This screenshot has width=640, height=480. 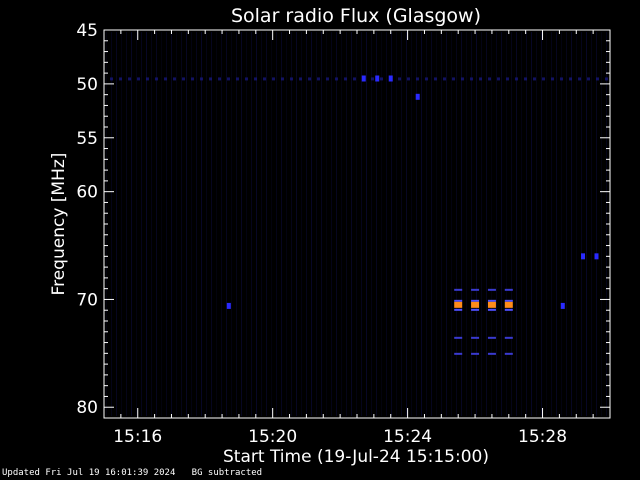 I want to click on x-tick-label: 15:16, so click(x=137, y=437).